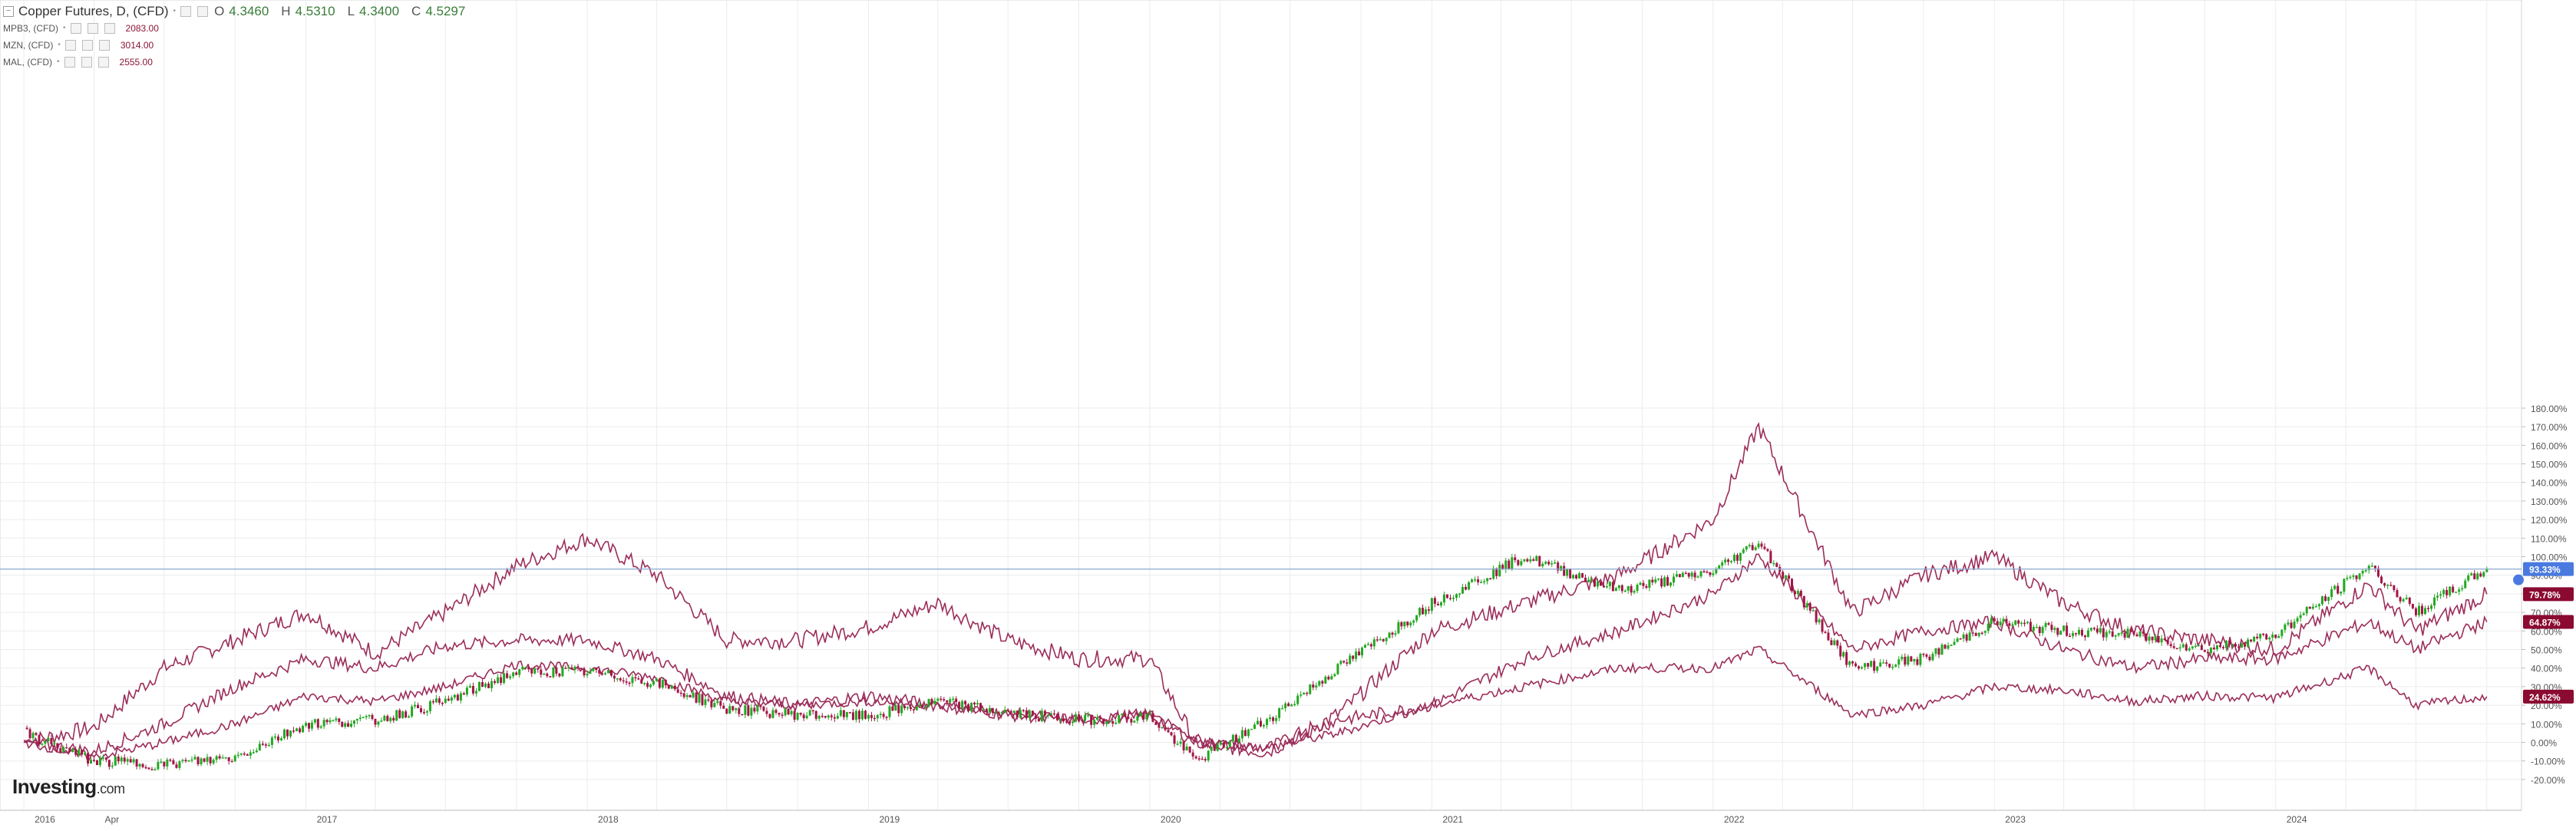 This screenshot has height=831, width=2576. What do you see at coordinates (315, 11) in the screenshot?
I see `ohlc-high-value: 4.5310` at bounding box center [315, 11].